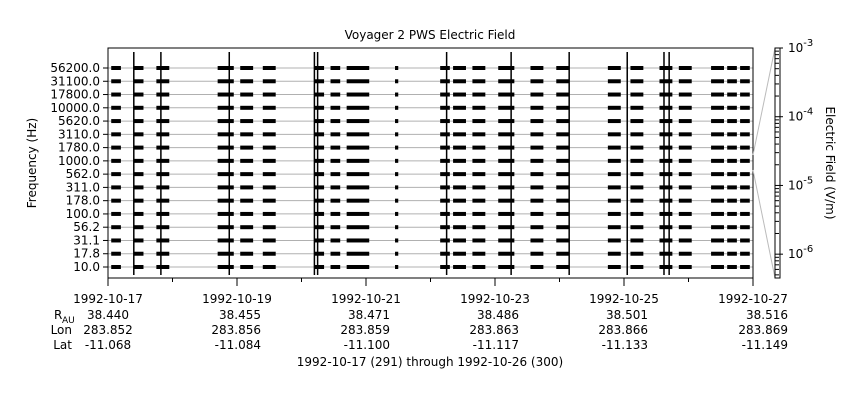 The image size is (860, 400). I want to click on lon-label: Lon, so click(61, 330).